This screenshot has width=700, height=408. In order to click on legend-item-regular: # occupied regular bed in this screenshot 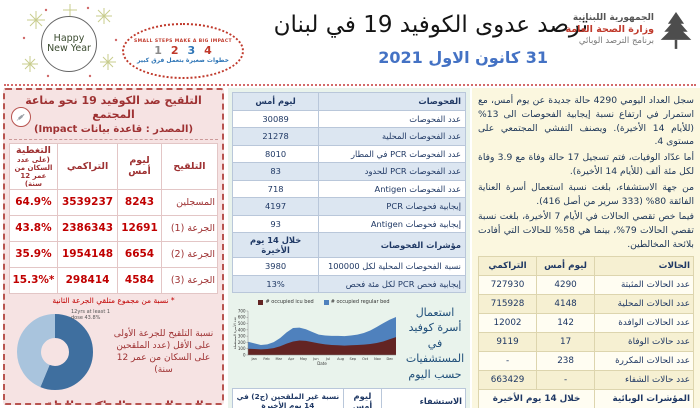, I will do `click(356, 302)`.